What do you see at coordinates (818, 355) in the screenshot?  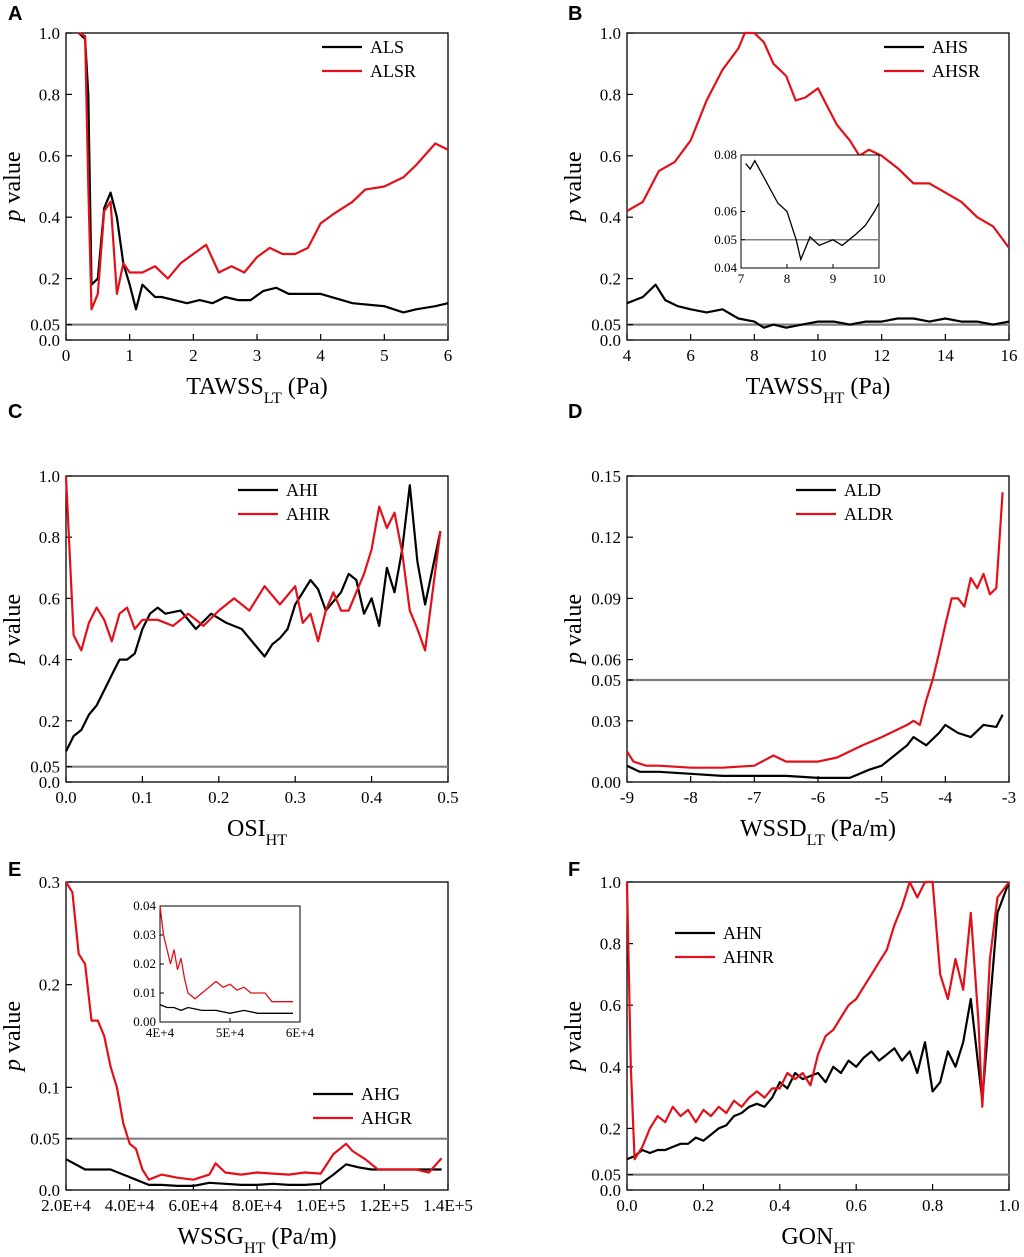 I see `x-tick-label: 10` at bounding box center [818, 355].